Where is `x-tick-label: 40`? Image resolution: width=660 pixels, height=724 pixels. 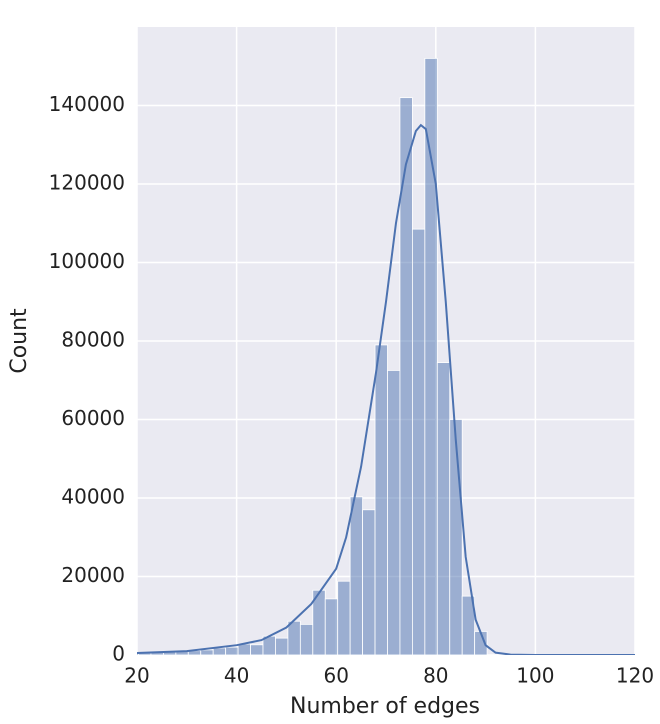 x-tick-label: 40 is located at coordinates (236, 676).